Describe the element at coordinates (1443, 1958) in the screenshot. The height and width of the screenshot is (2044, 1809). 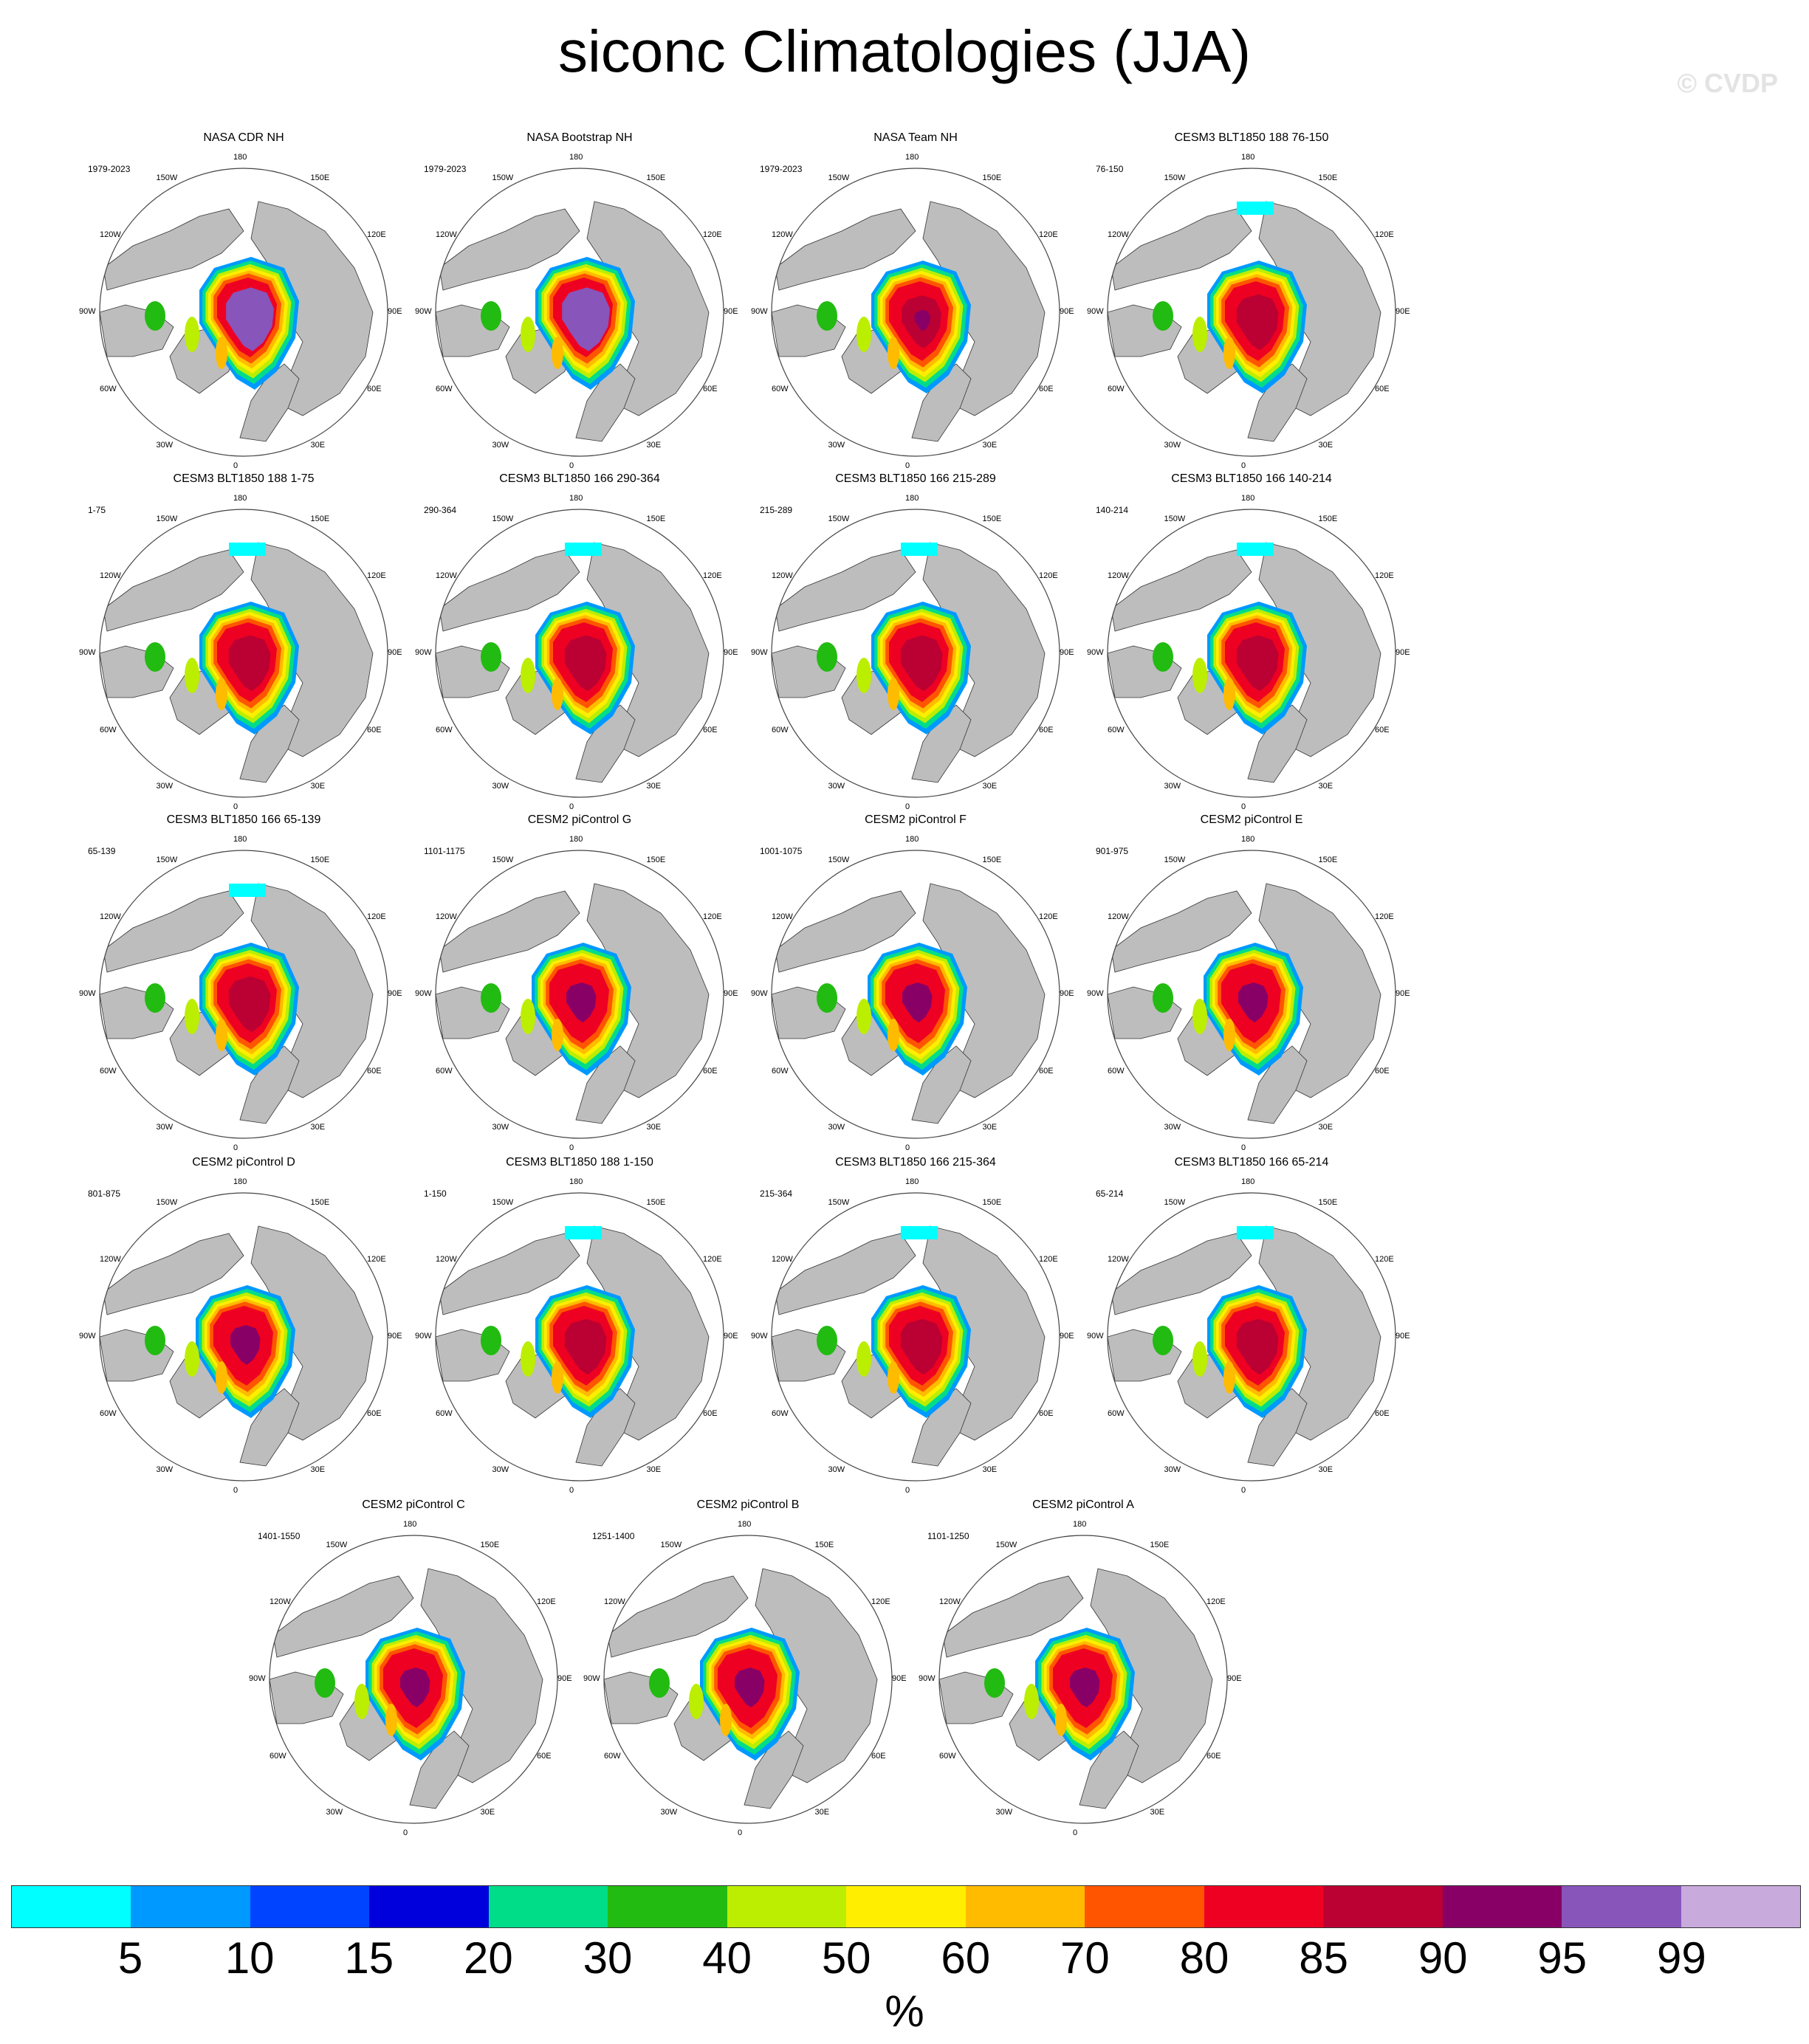
I see `colorbar-tick-label: 90` at that location.